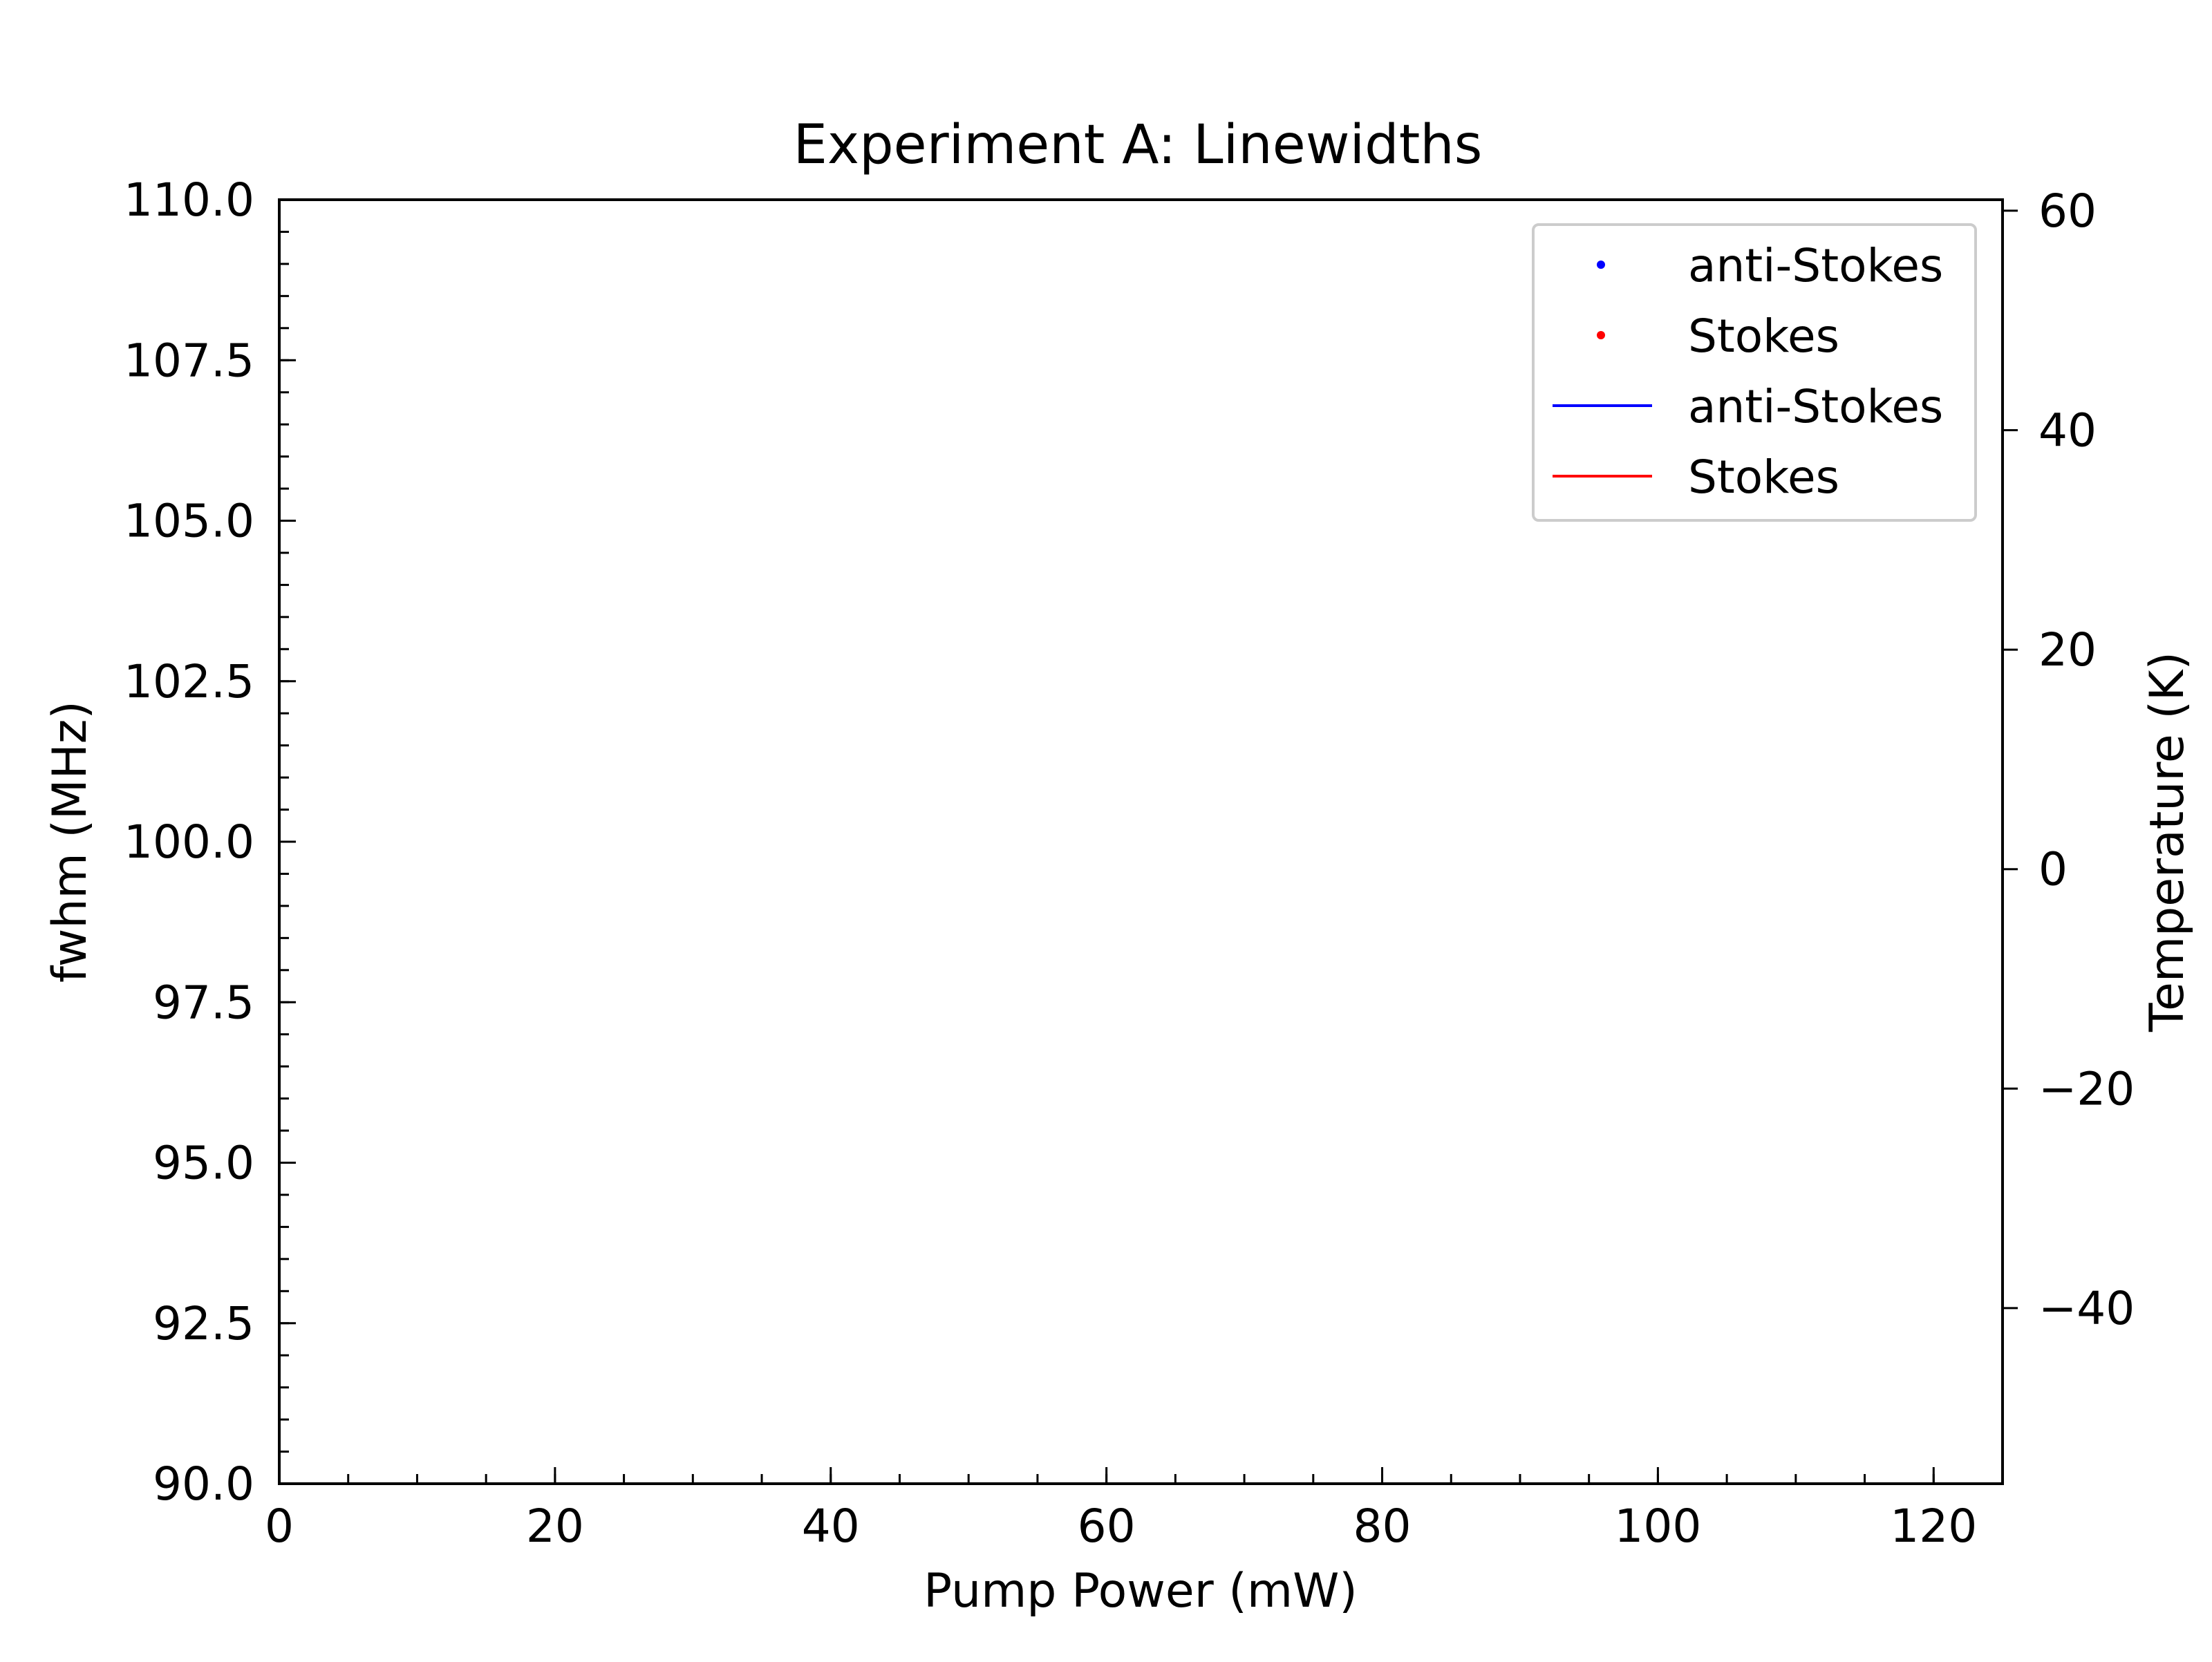 This screenshot has height=1662, width=2212. Describe the element at coordinates (2168, 842) in the screenshot. I see `y2-axis-label: Temperature (K)` at that location.